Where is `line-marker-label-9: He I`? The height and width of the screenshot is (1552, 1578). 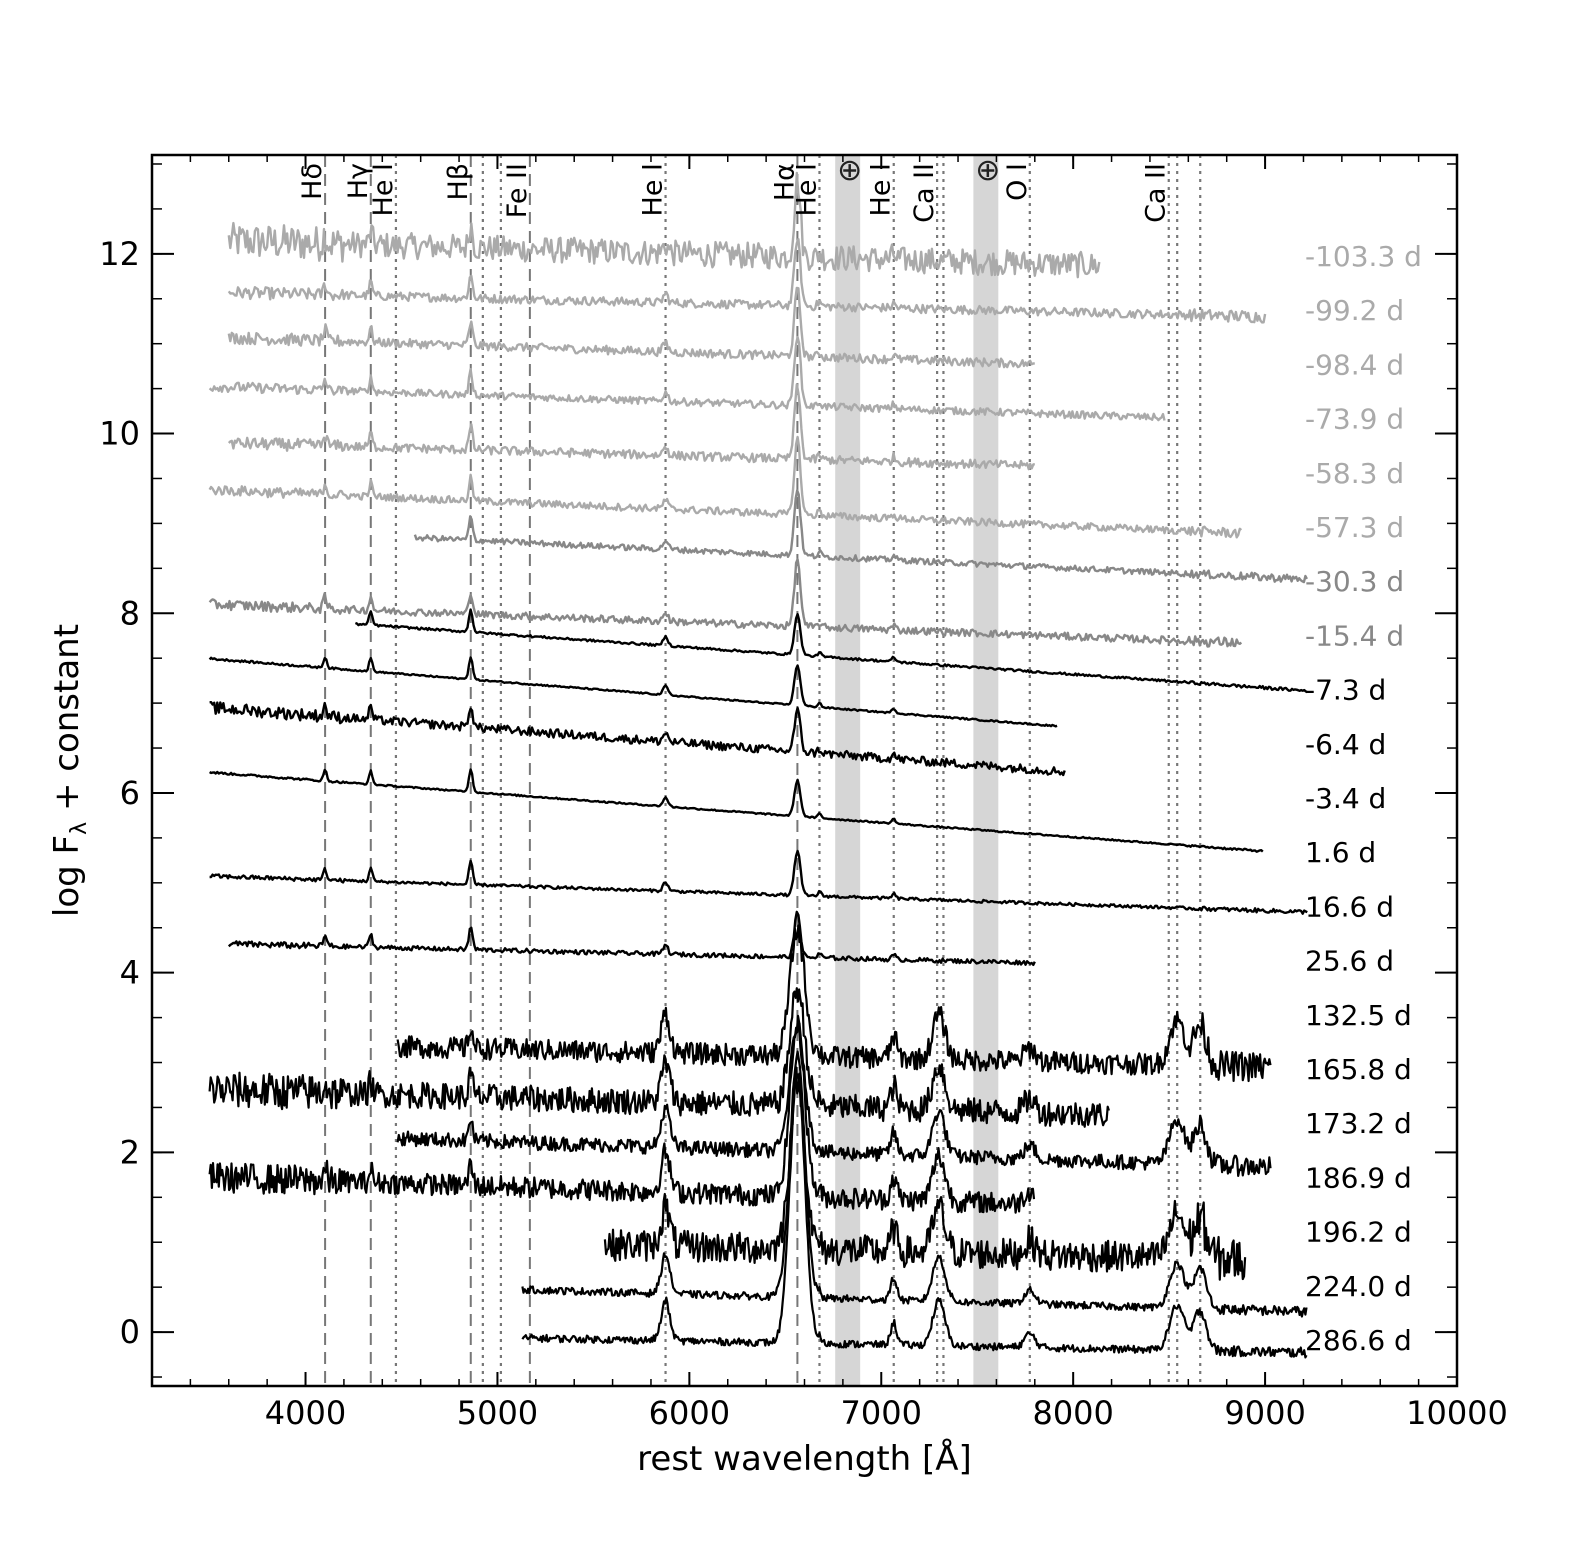 line-marker-label-9: He I is located at coordinates (806, 189).